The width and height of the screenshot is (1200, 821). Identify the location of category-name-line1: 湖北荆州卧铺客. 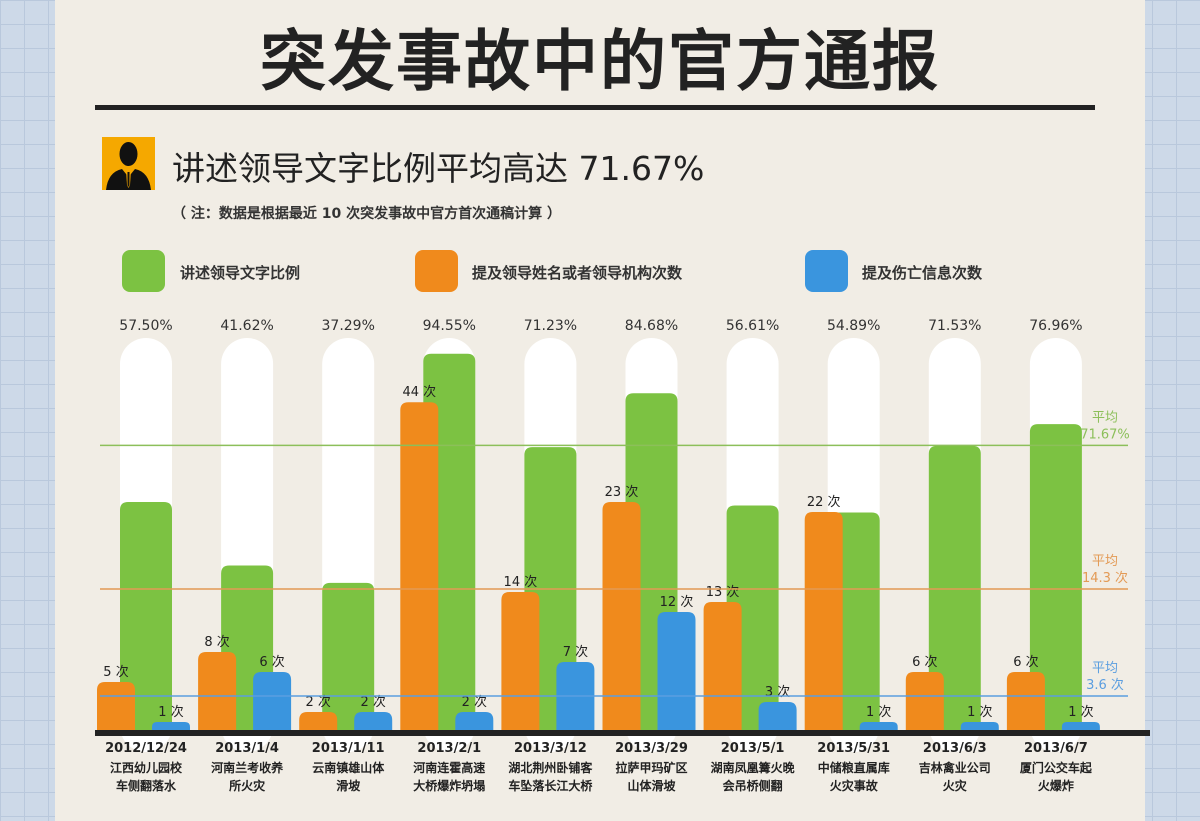
(550, 767).